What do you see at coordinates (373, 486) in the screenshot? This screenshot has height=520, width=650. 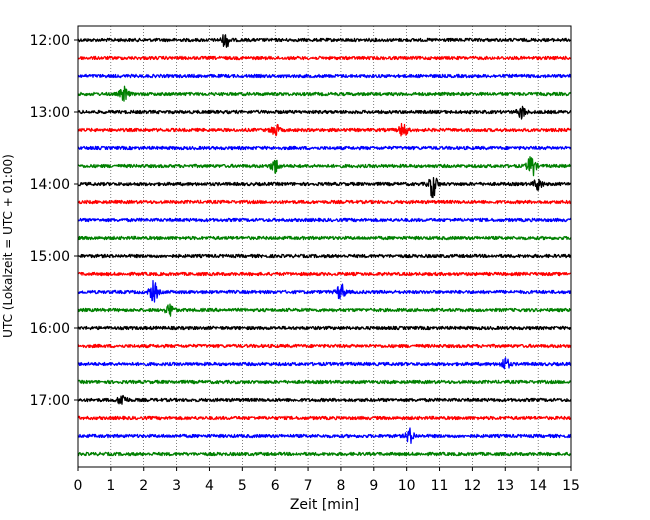 I see `x-tick-label-9: 9` at bounding box center [373, 486].